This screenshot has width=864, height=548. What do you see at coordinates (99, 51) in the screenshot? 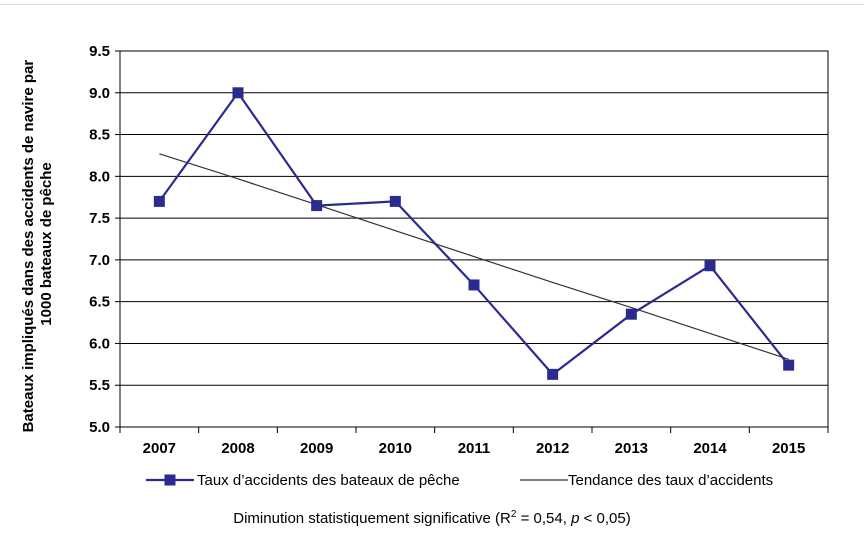
I see `y-tick-label-9: 9.5` at bounding box center [99, 51].